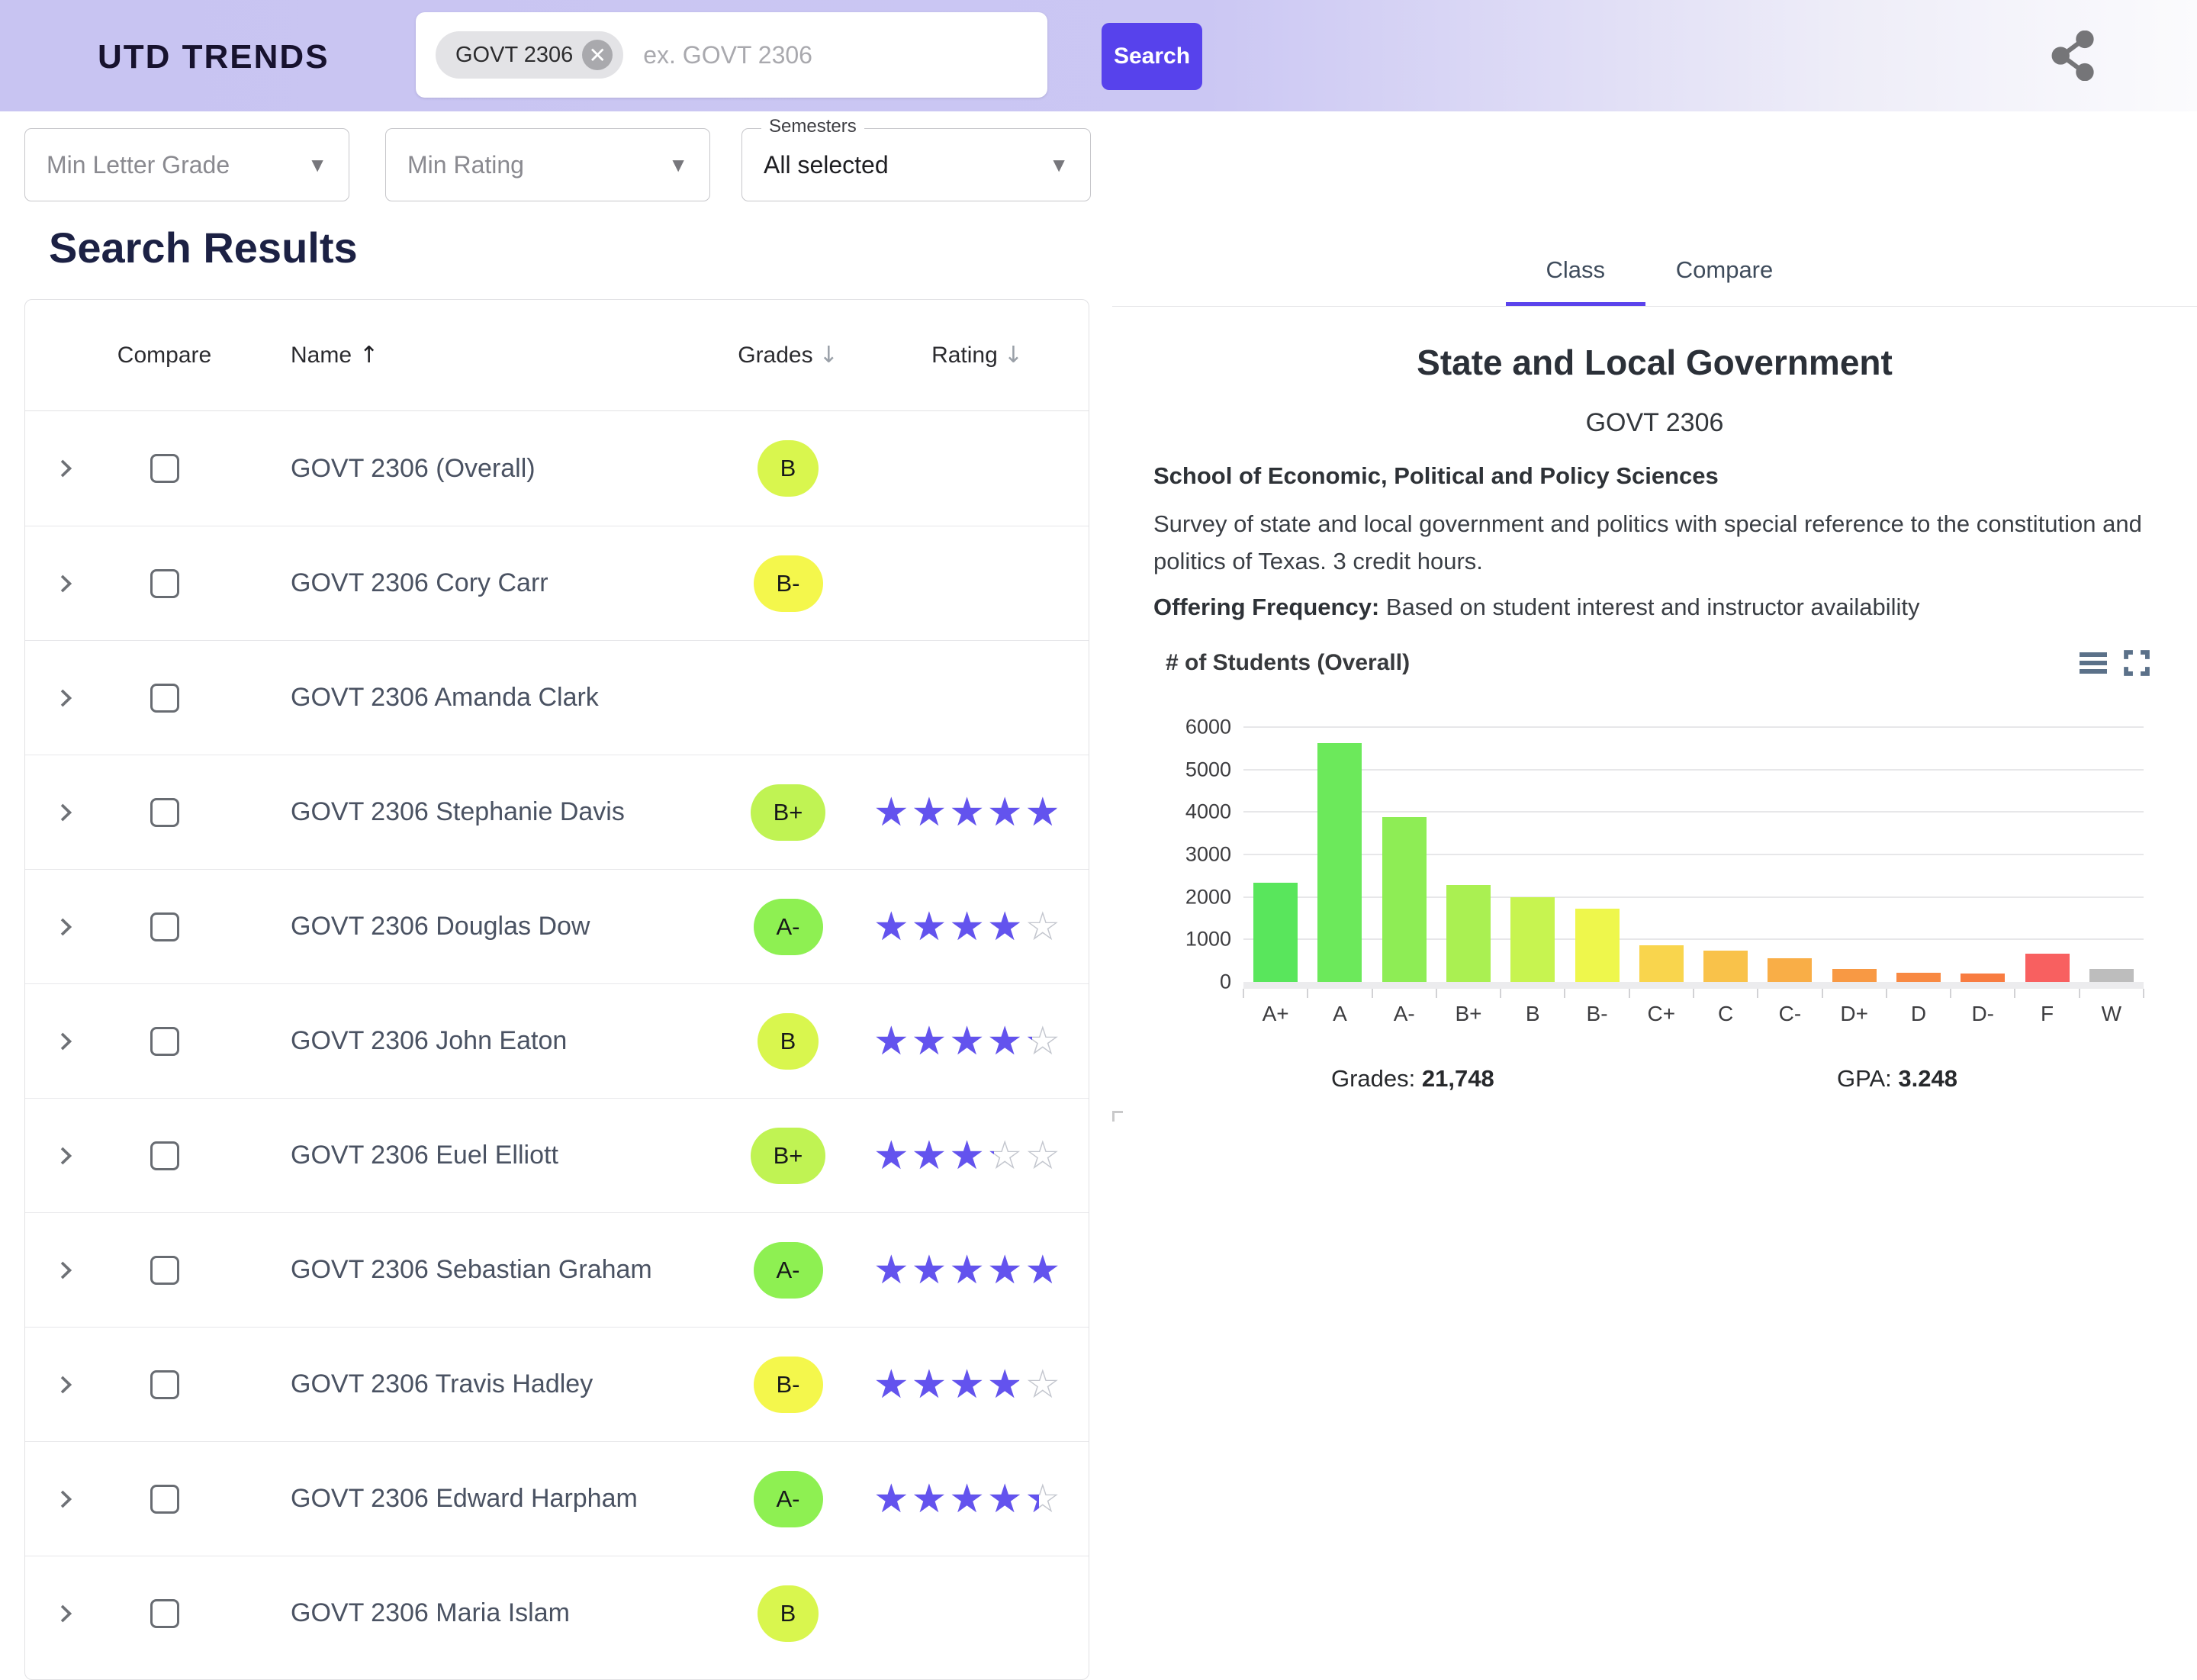 Image resolution: width=2197 pixels, height=1680 pixels. I want to click on y-axis-tick: 3000, so click(1208, 854).